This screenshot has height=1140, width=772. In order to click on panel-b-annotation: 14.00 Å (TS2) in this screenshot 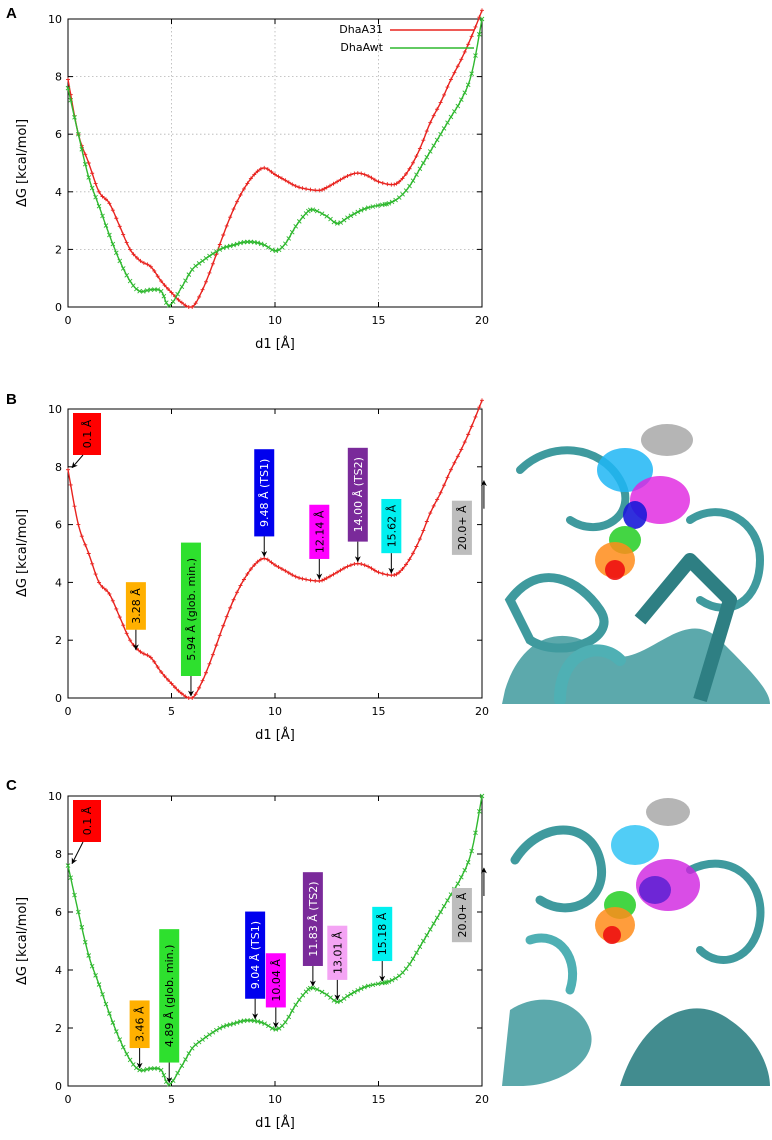, I will do `click(357, 505)`.